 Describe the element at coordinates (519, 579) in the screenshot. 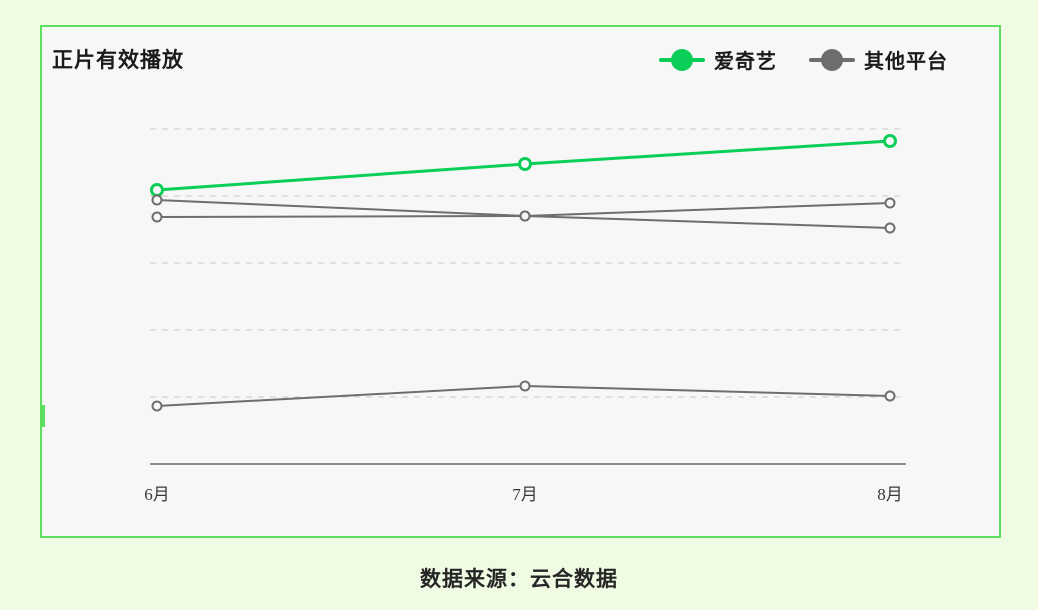

I see `data-source-caption: 数据来源：云合数据` at that location.